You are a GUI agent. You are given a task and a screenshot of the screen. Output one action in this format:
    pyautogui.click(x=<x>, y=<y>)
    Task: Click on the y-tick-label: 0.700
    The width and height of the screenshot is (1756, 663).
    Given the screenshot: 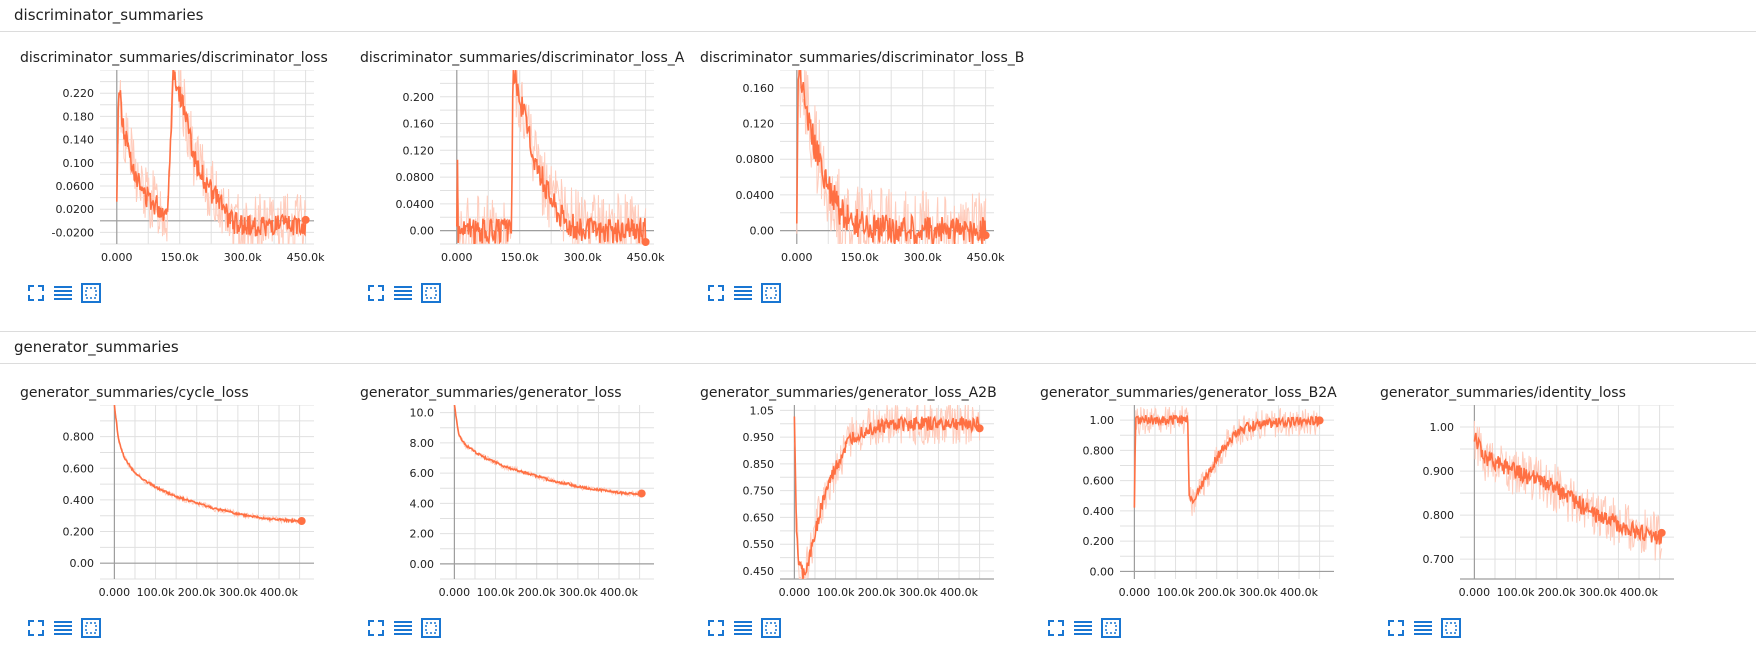 What is the action you would take?
    pyautogui.click(x=1439, y=559)
    